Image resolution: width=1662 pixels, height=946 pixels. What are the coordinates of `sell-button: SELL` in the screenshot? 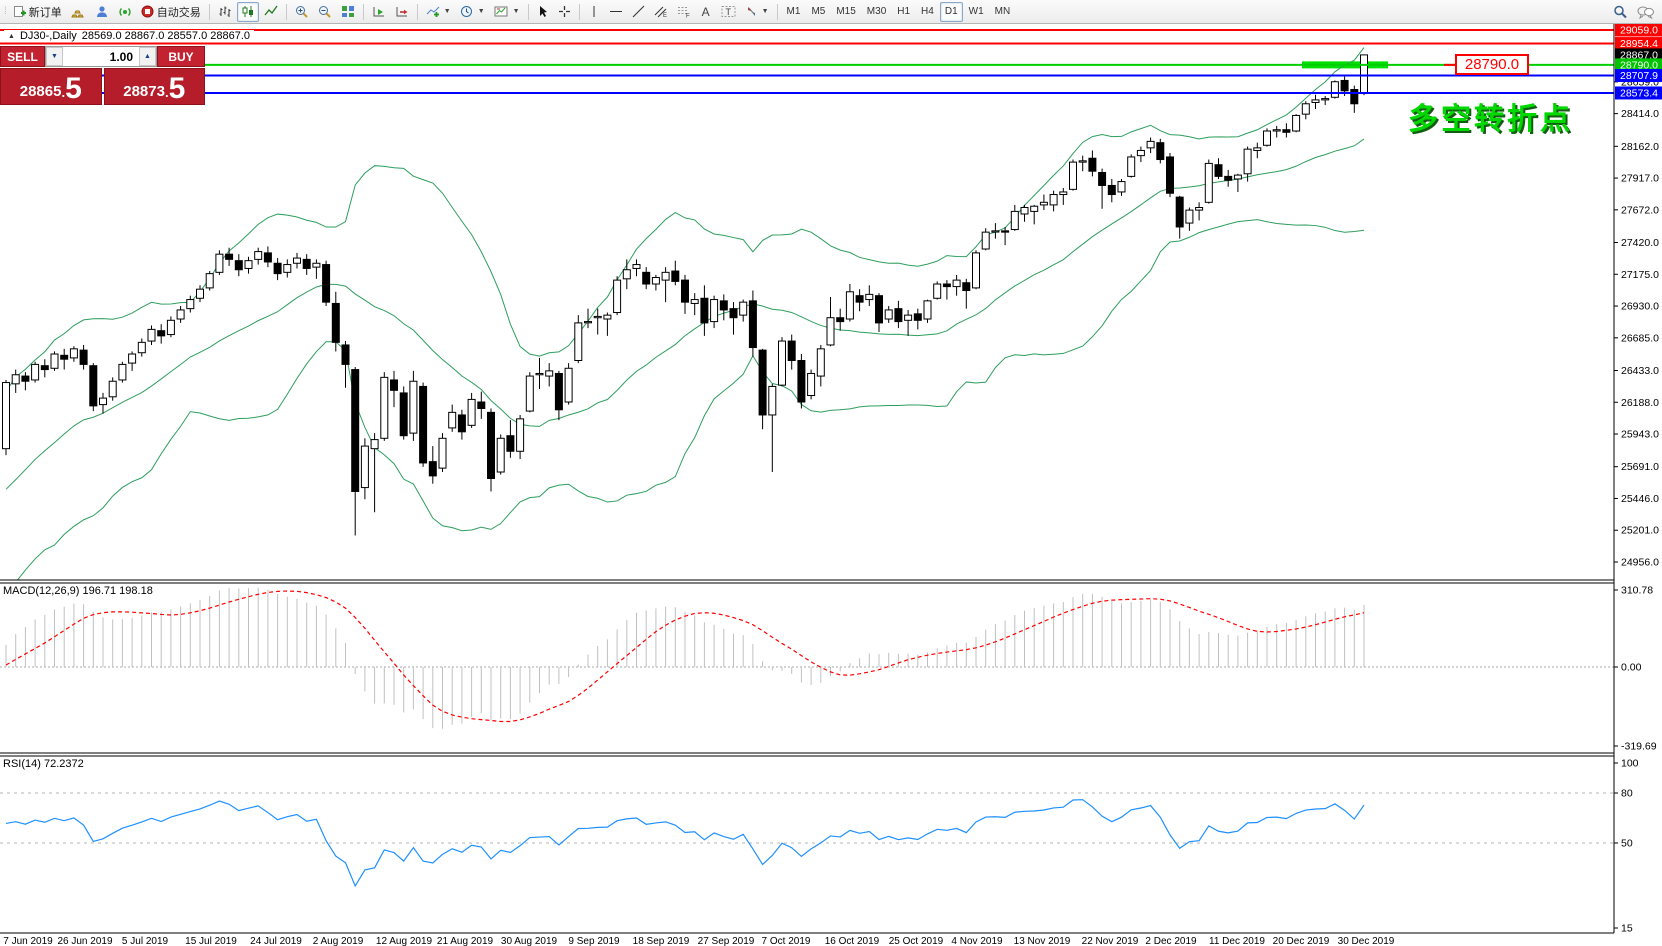 It's located at (22, 56).